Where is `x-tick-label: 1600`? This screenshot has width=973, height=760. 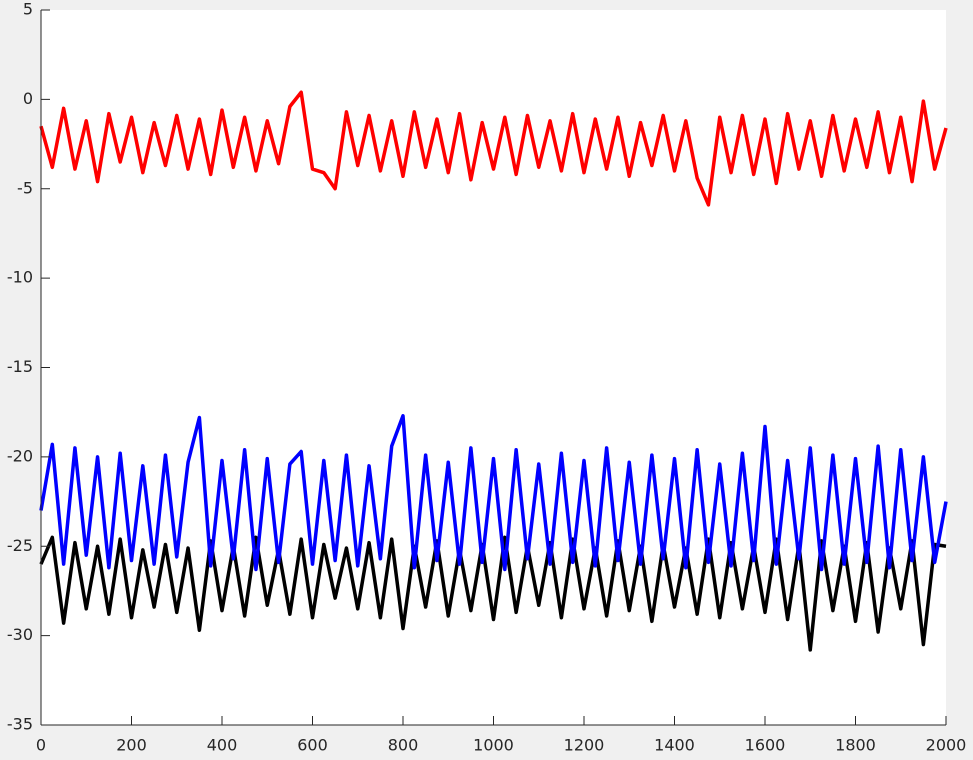 x-tick-label: 1600 is located at coordinates (765, 745).